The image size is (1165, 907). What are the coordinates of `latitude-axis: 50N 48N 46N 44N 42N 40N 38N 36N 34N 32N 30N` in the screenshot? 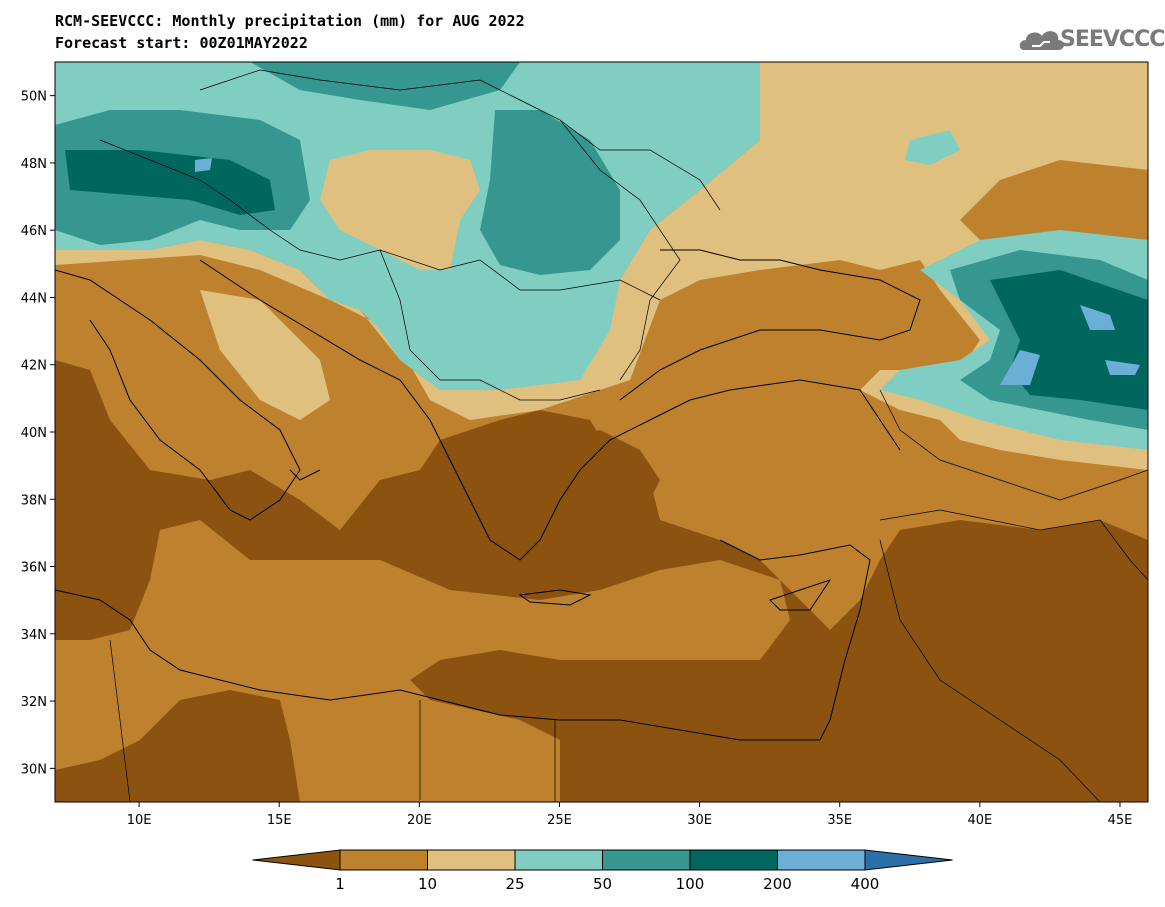 It's located at (38, 433).